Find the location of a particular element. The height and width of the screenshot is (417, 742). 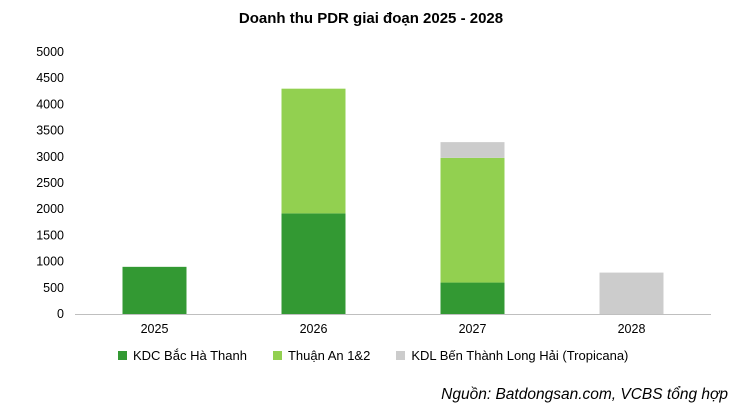

source-note: Nguồn: Batdongsan.com, VCBS tổng hợp is located at coordinates (584, 394).